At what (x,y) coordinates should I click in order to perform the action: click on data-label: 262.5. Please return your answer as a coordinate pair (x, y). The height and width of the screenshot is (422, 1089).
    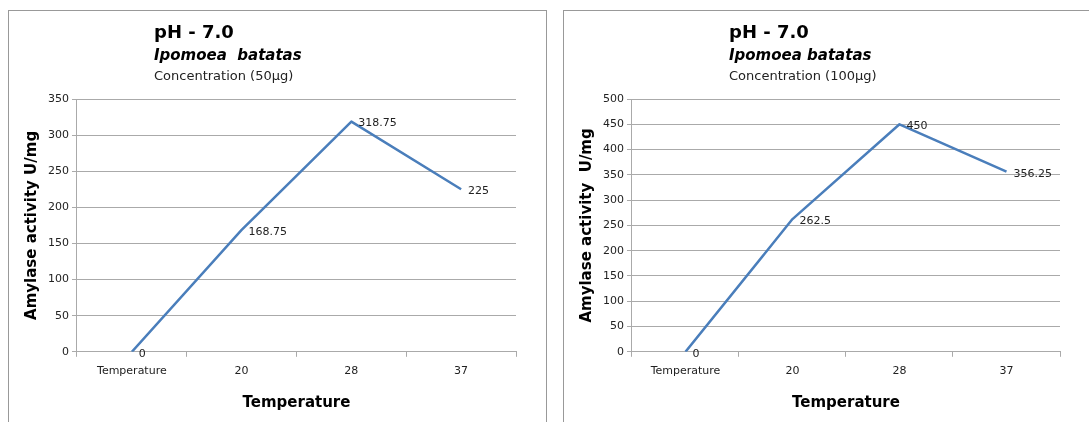
    Looking at the image, I should click on (815, 220).